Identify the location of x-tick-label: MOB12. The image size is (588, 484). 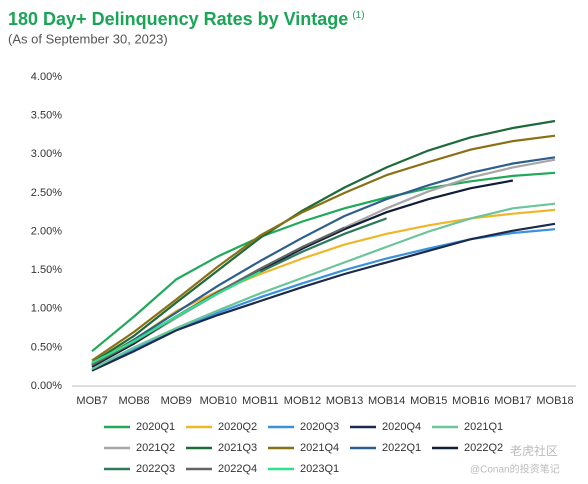
(302, 401).